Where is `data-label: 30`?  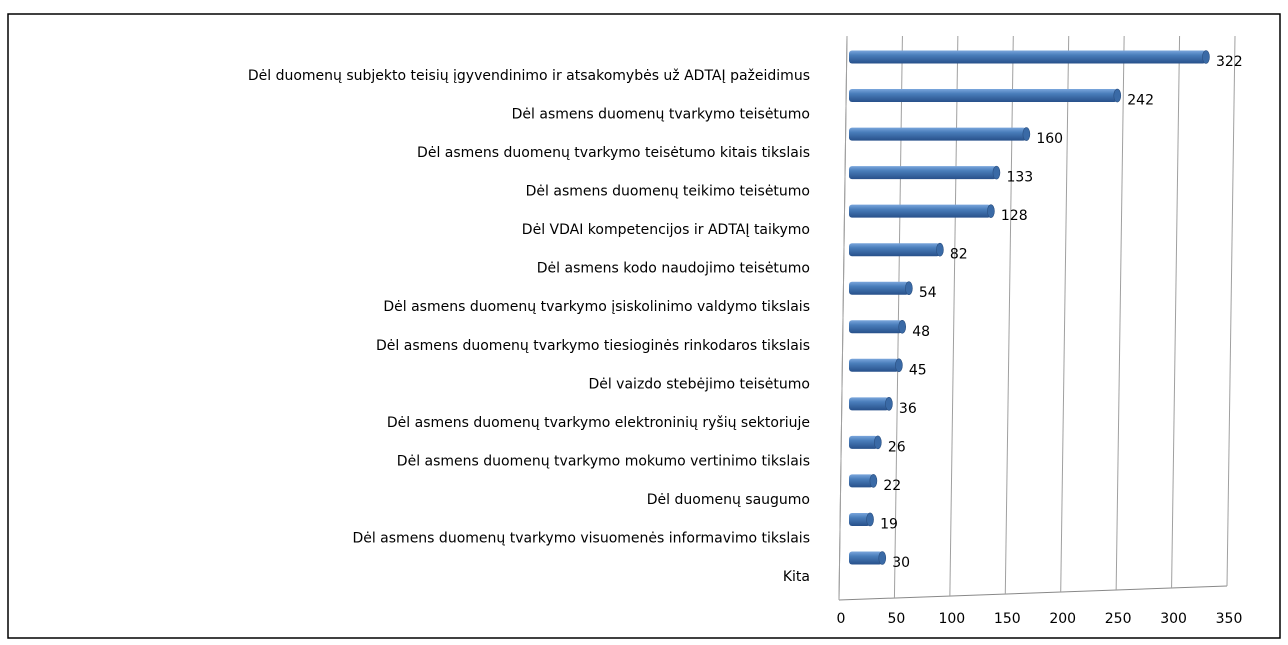
data-label: 30 is located at coordinates (901, 563).